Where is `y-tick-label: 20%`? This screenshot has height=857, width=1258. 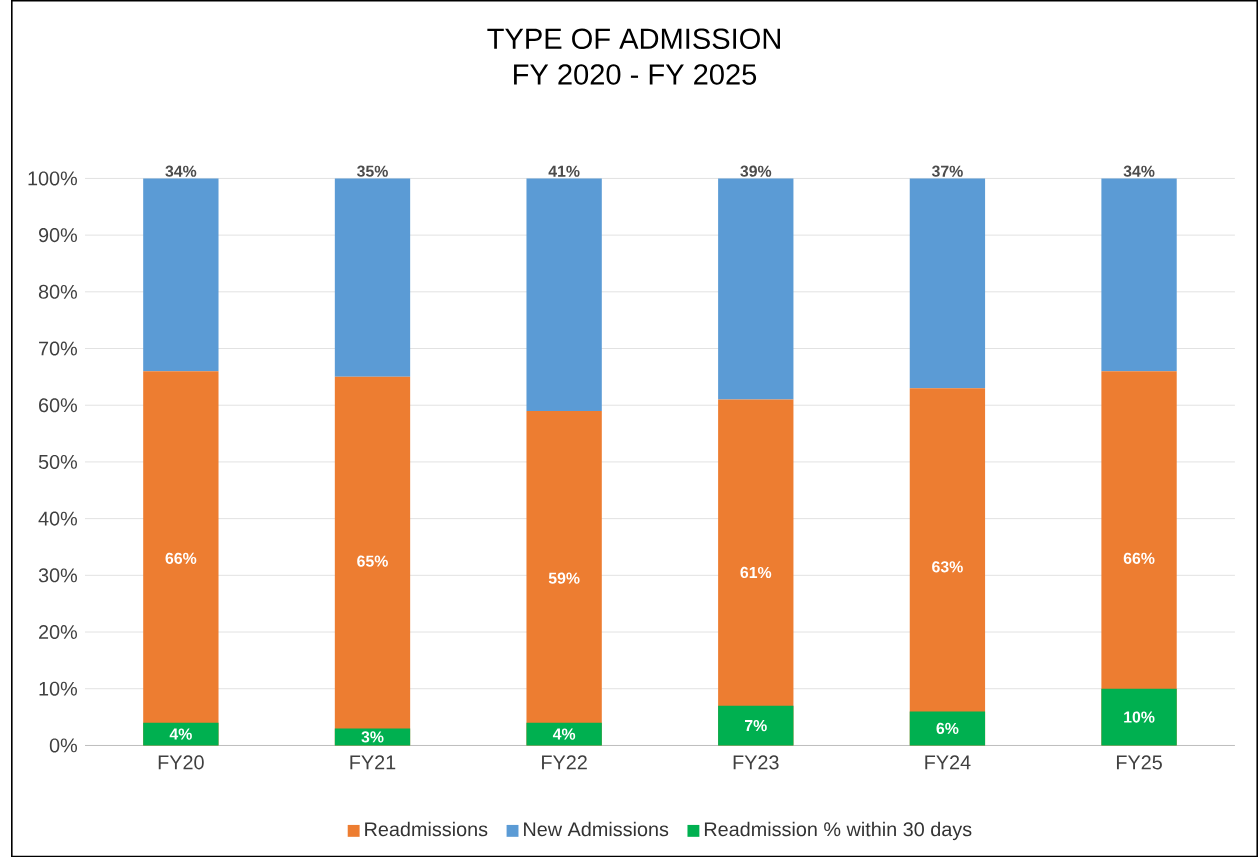 y-tick-label: 20% is located at coordinates (58, 631).